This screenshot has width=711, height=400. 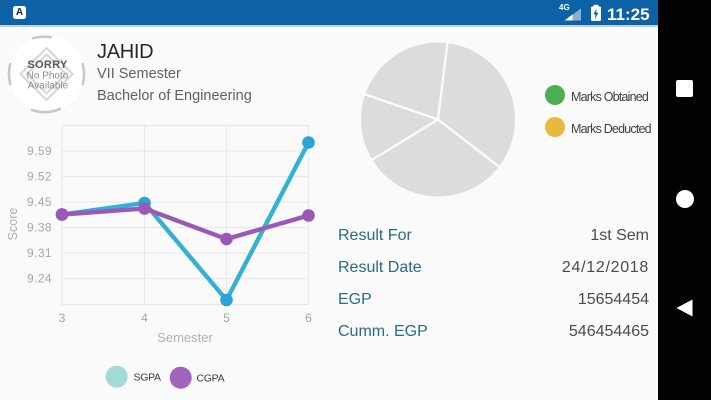 What do you see at coordinates (62, 318) in the screenshot?
I see `svg-text: 3` at bounding box center [62, 318].